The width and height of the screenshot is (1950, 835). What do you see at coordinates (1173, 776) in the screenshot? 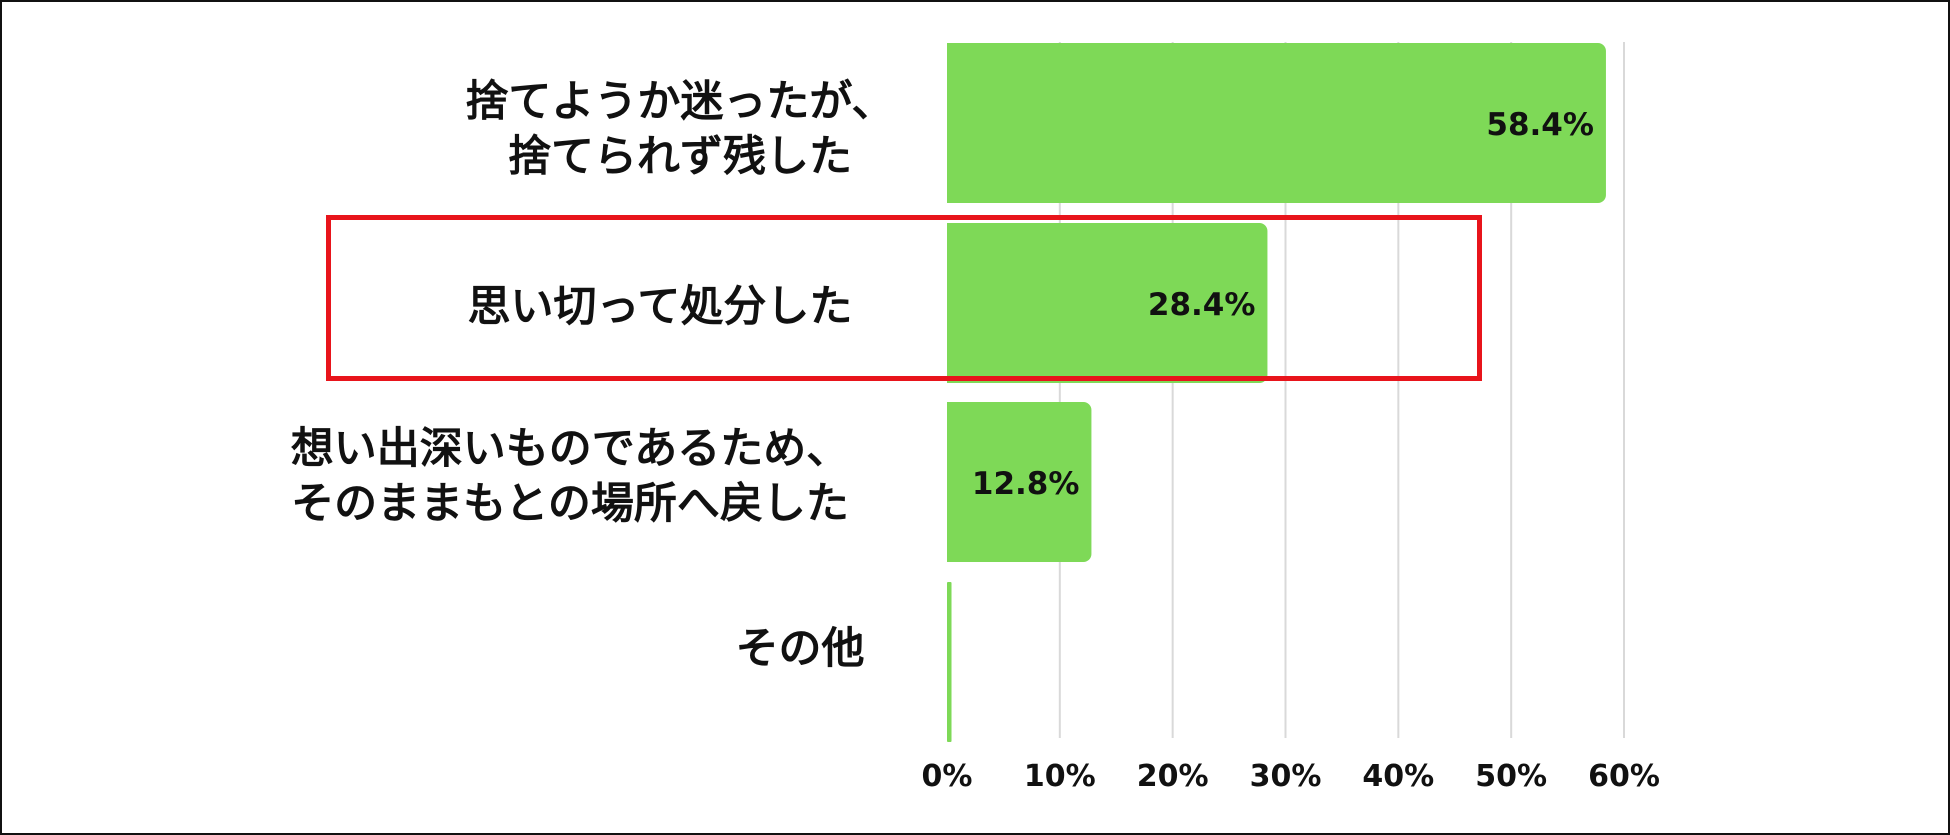
I see `x-tick-label: 20%` at bounding box center [1173, 776].